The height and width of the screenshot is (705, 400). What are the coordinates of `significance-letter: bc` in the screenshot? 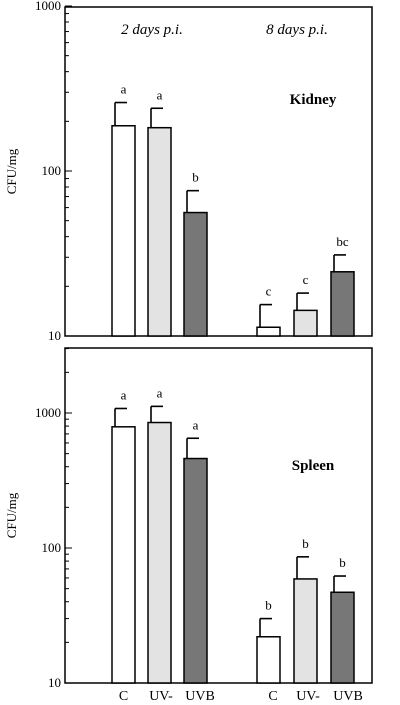 It's located at (342, 241).